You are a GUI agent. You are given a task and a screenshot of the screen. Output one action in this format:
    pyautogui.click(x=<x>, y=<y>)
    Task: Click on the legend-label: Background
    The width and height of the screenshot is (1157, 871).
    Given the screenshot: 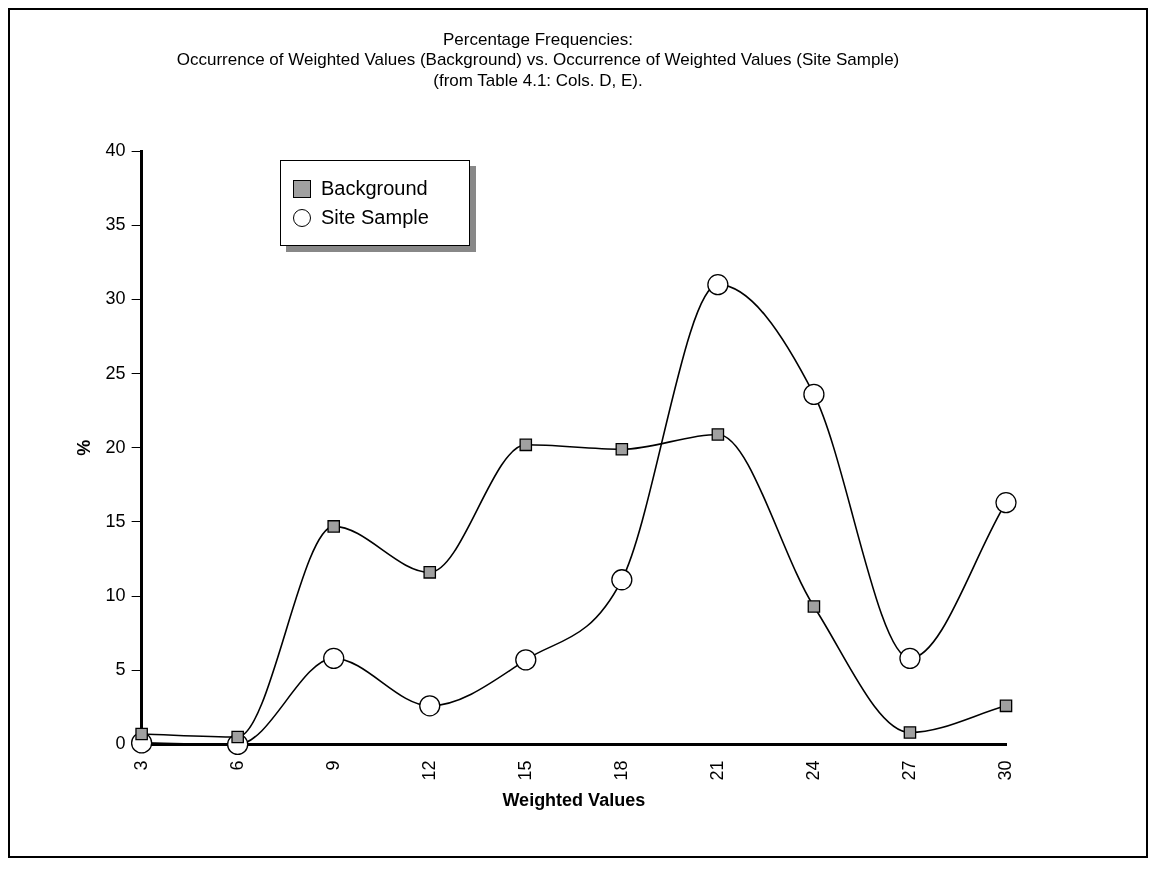 What is the action you would take?
    pyautogui.click(x=374, y=188)
    